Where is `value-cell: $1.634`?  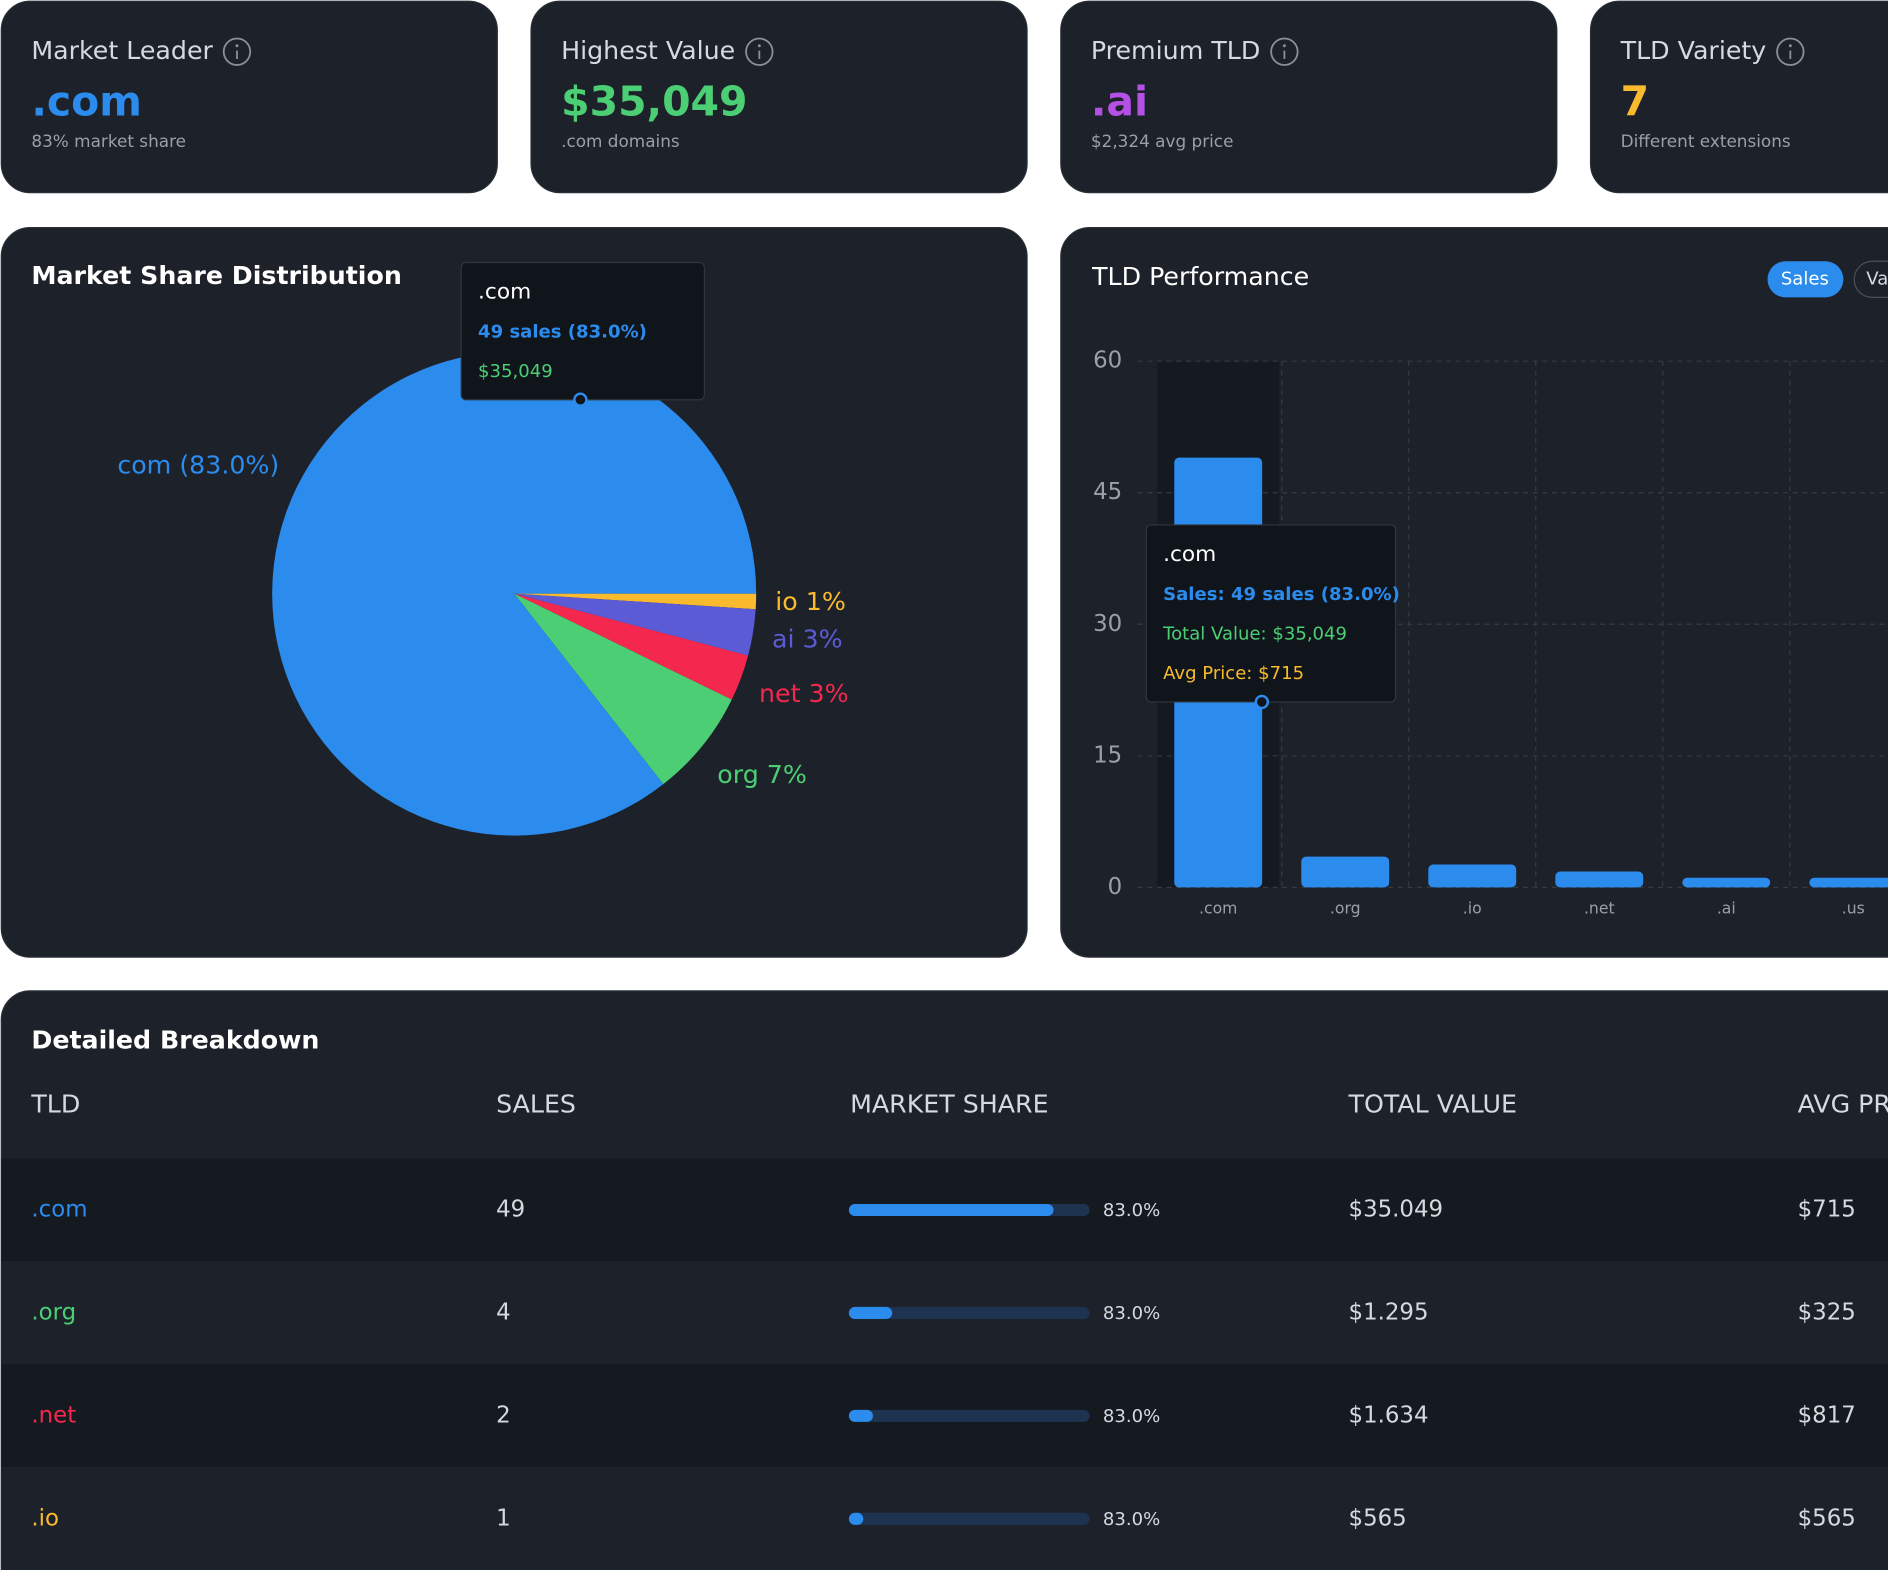 value-cell: $1.634 is located at coordinates (1389, 1415).